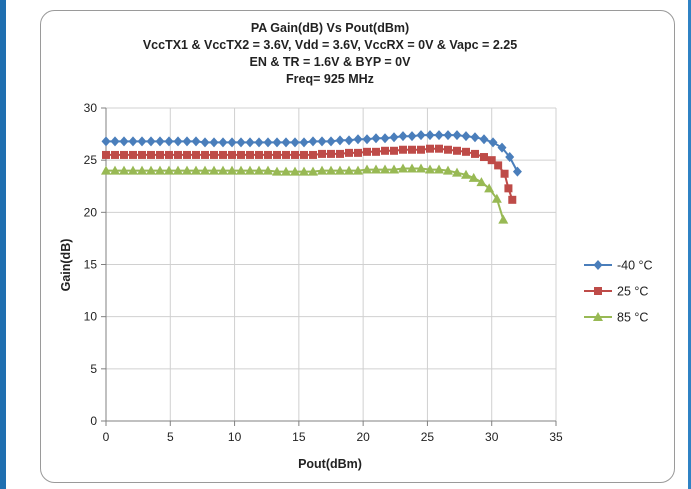  Describe the element at coordinates (66, 265) in the screenshot. I see `y-axis-label: Gain(dB)` at that location.